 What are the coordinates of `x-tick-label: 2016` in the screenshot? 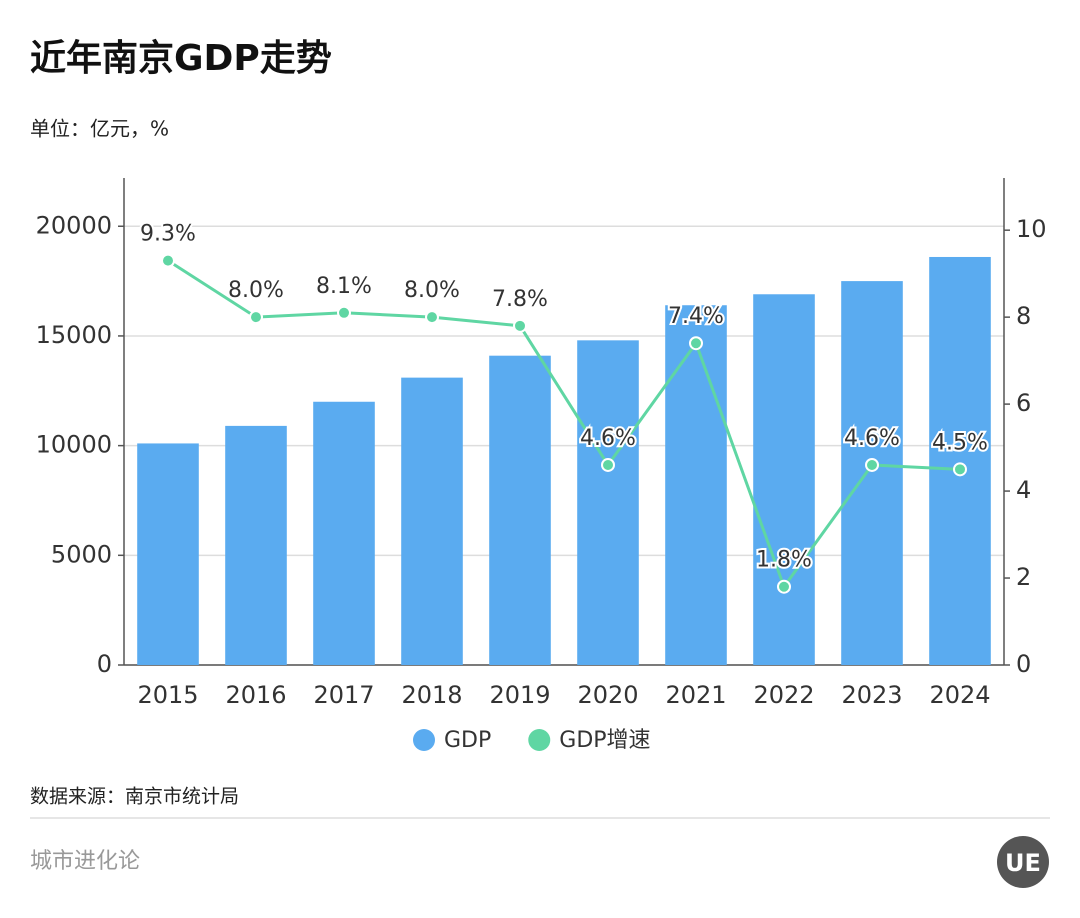 It's located at (255, 695).